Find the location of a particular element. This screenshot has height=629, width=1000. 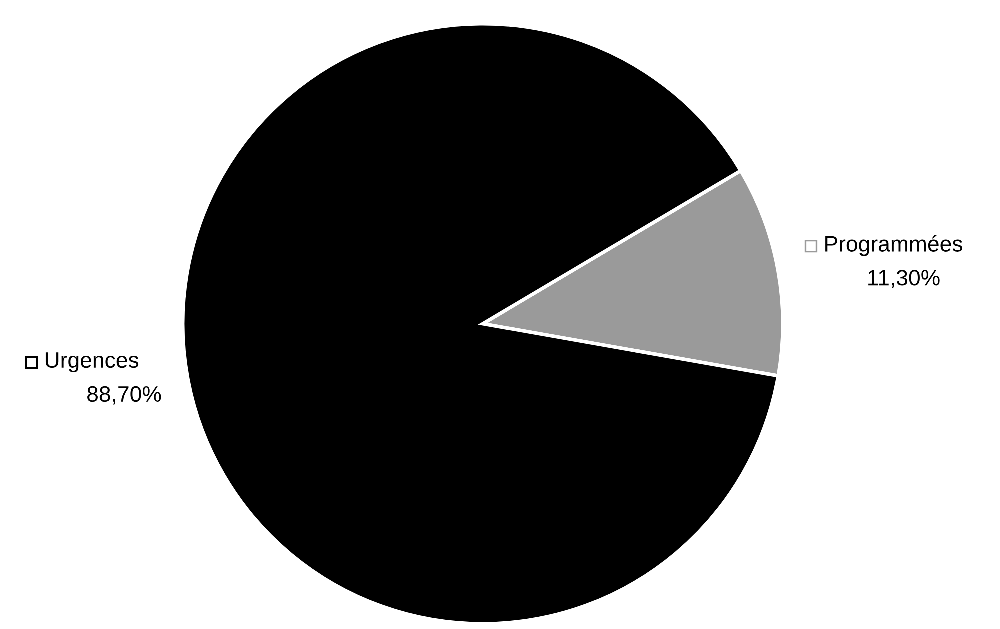

legend-label: Urgences is located at coordinates (92, 362).